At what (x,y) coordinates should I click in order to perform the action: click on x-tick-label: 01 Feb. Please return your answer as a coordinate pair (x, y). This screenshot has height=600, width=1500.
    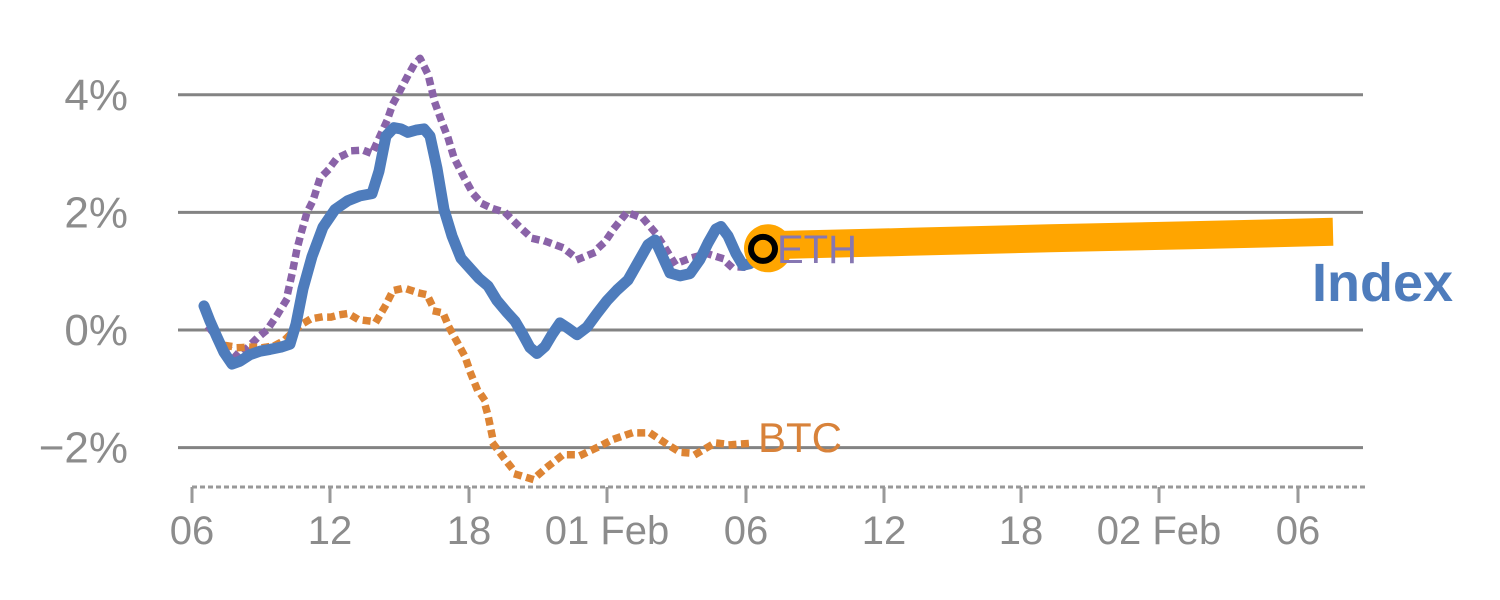
    Looking at the image, I should click on (607, 531).